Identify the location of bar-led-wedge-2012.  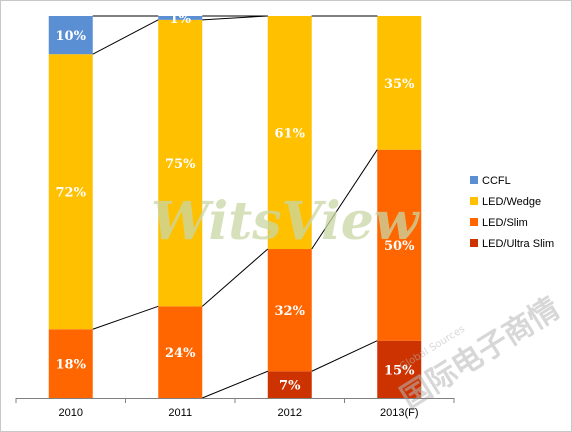
(289, 133).